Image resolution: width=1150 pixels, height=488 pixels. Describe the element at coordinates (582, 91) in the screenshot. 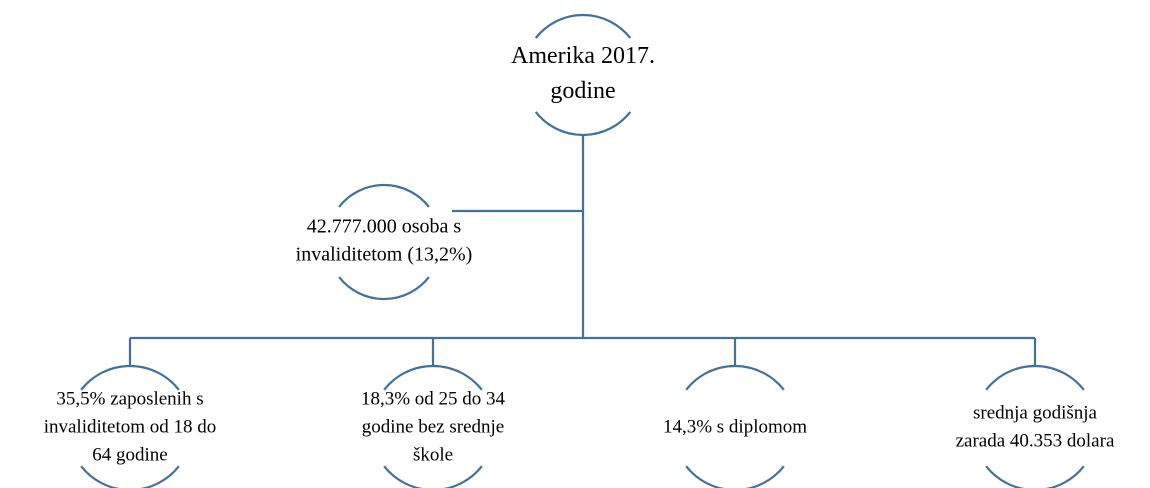

I see `node-label: godine` at that location.